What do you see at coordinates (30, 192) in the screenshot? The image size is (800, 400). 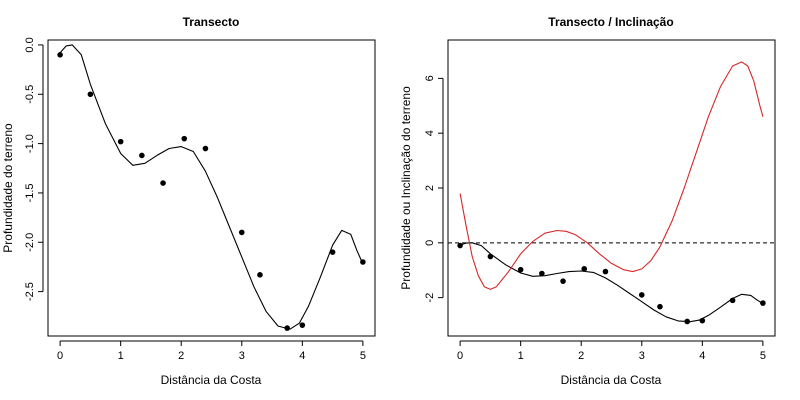 I see `y-tick-label: -1.5` at bounding box center [30, 192].